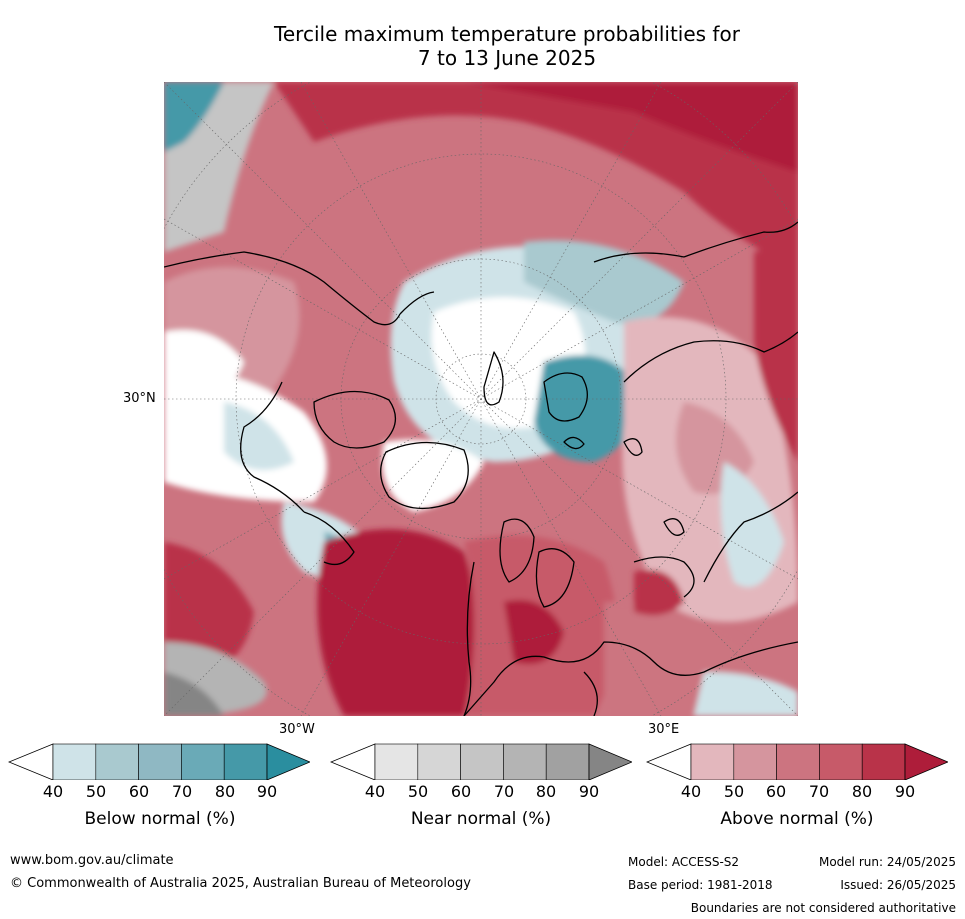 The width and height of the screenshot is (965, 919). What do you see at coordinates (664, 729) in the screenshot?
I see `longitude-label-30e: 30°E` at bounding box center [664, 729].